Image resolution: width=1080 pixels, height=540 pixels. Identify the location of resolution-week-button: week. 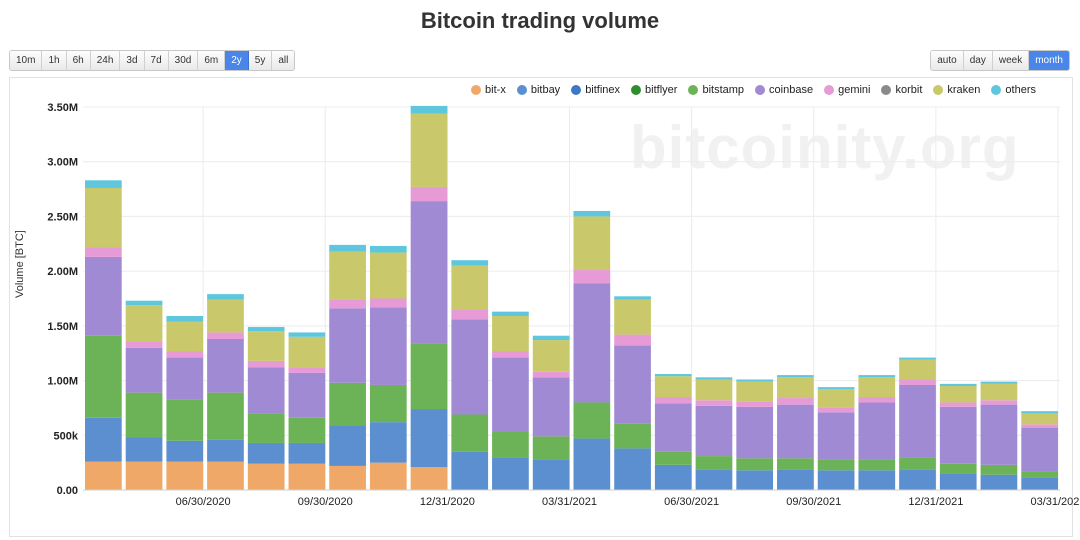
(1011, 60).